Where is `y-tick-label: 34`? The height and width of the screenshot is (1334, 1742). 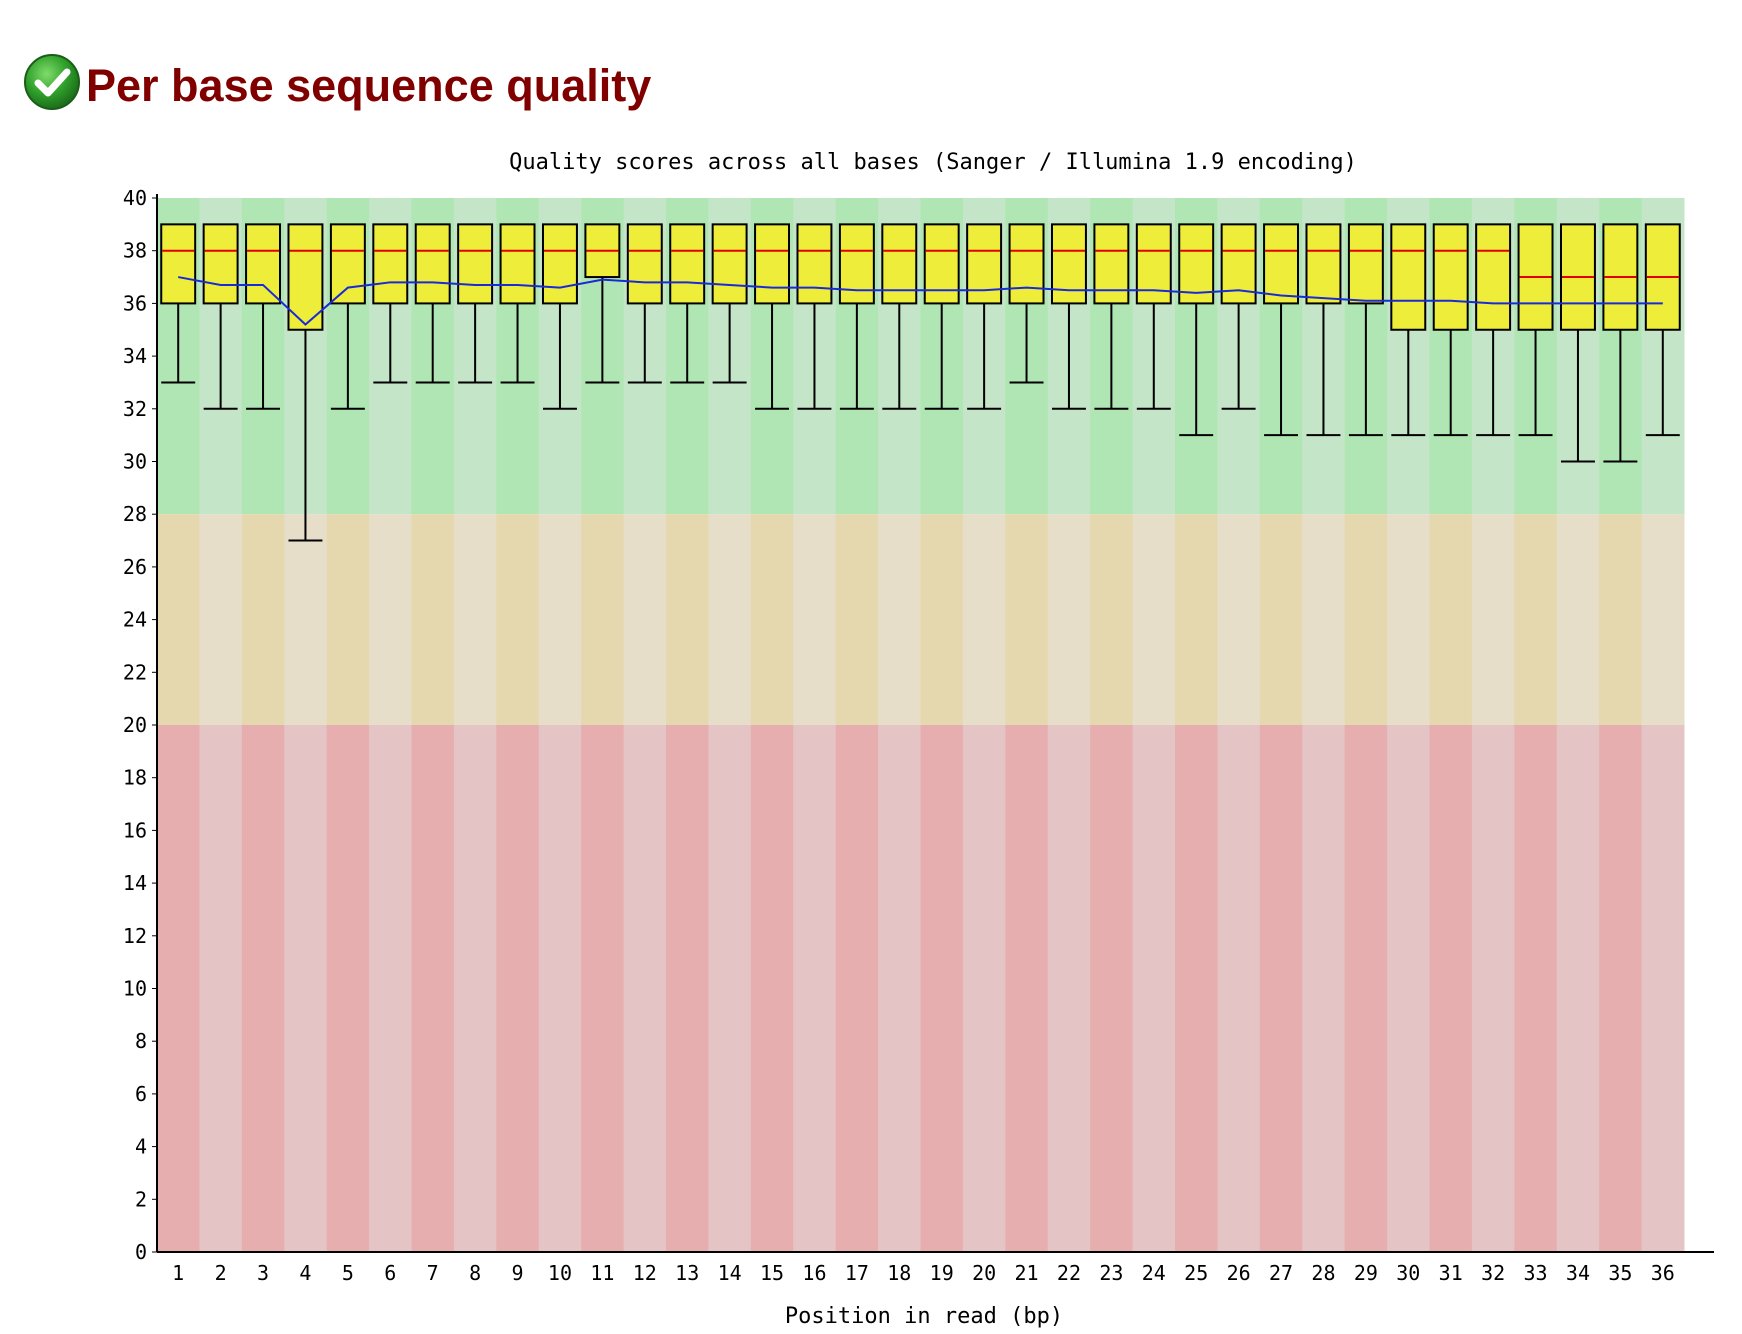 y-tick-label: 34 is located at coordinates (135, 356).